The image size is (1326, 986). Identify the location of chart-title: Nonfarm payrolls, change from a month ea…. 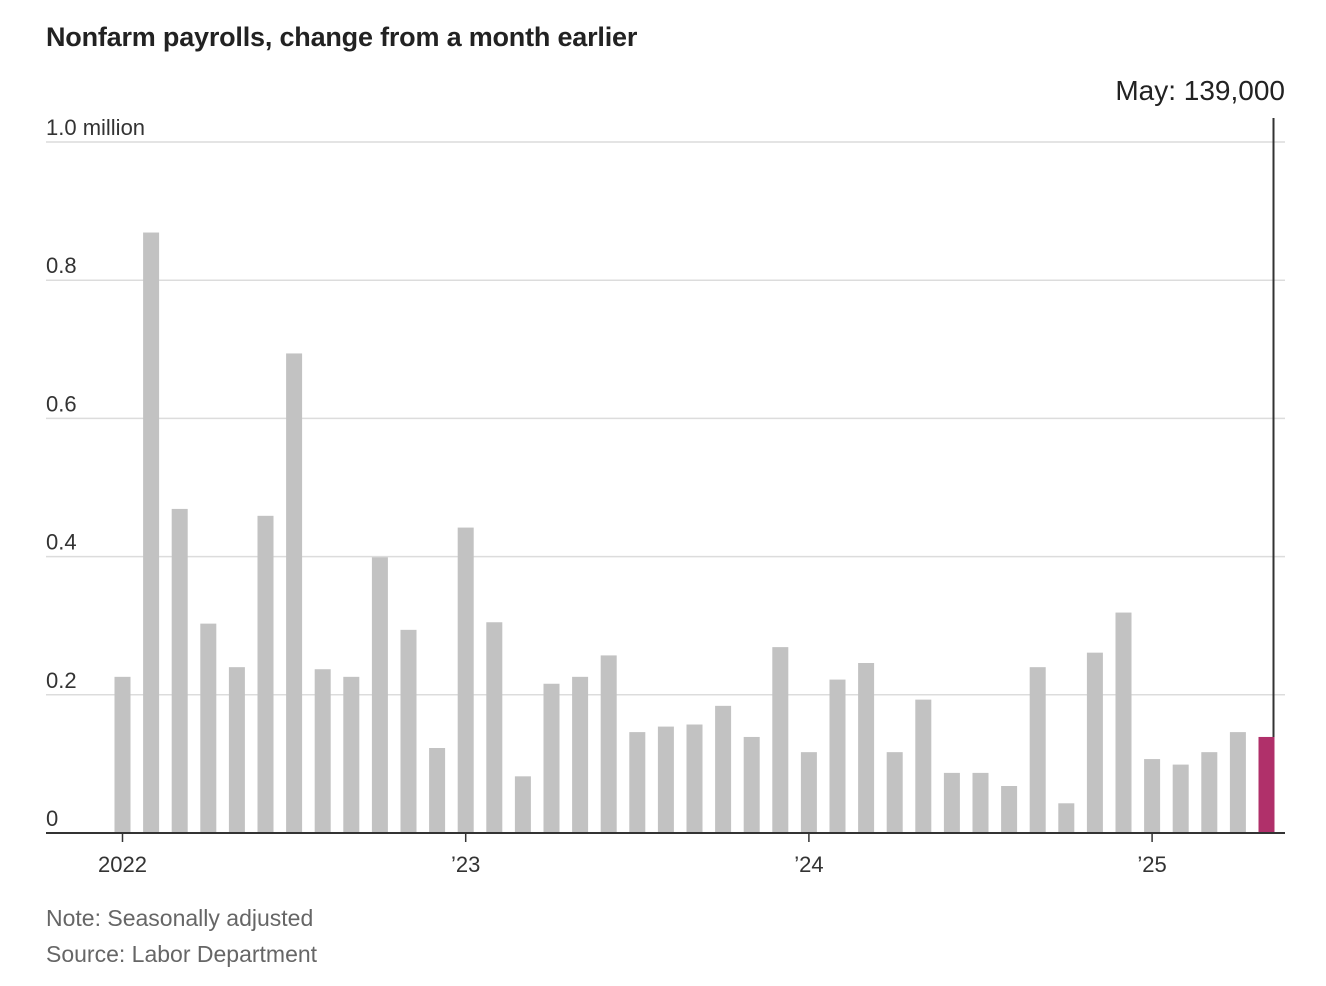
(342, 37).